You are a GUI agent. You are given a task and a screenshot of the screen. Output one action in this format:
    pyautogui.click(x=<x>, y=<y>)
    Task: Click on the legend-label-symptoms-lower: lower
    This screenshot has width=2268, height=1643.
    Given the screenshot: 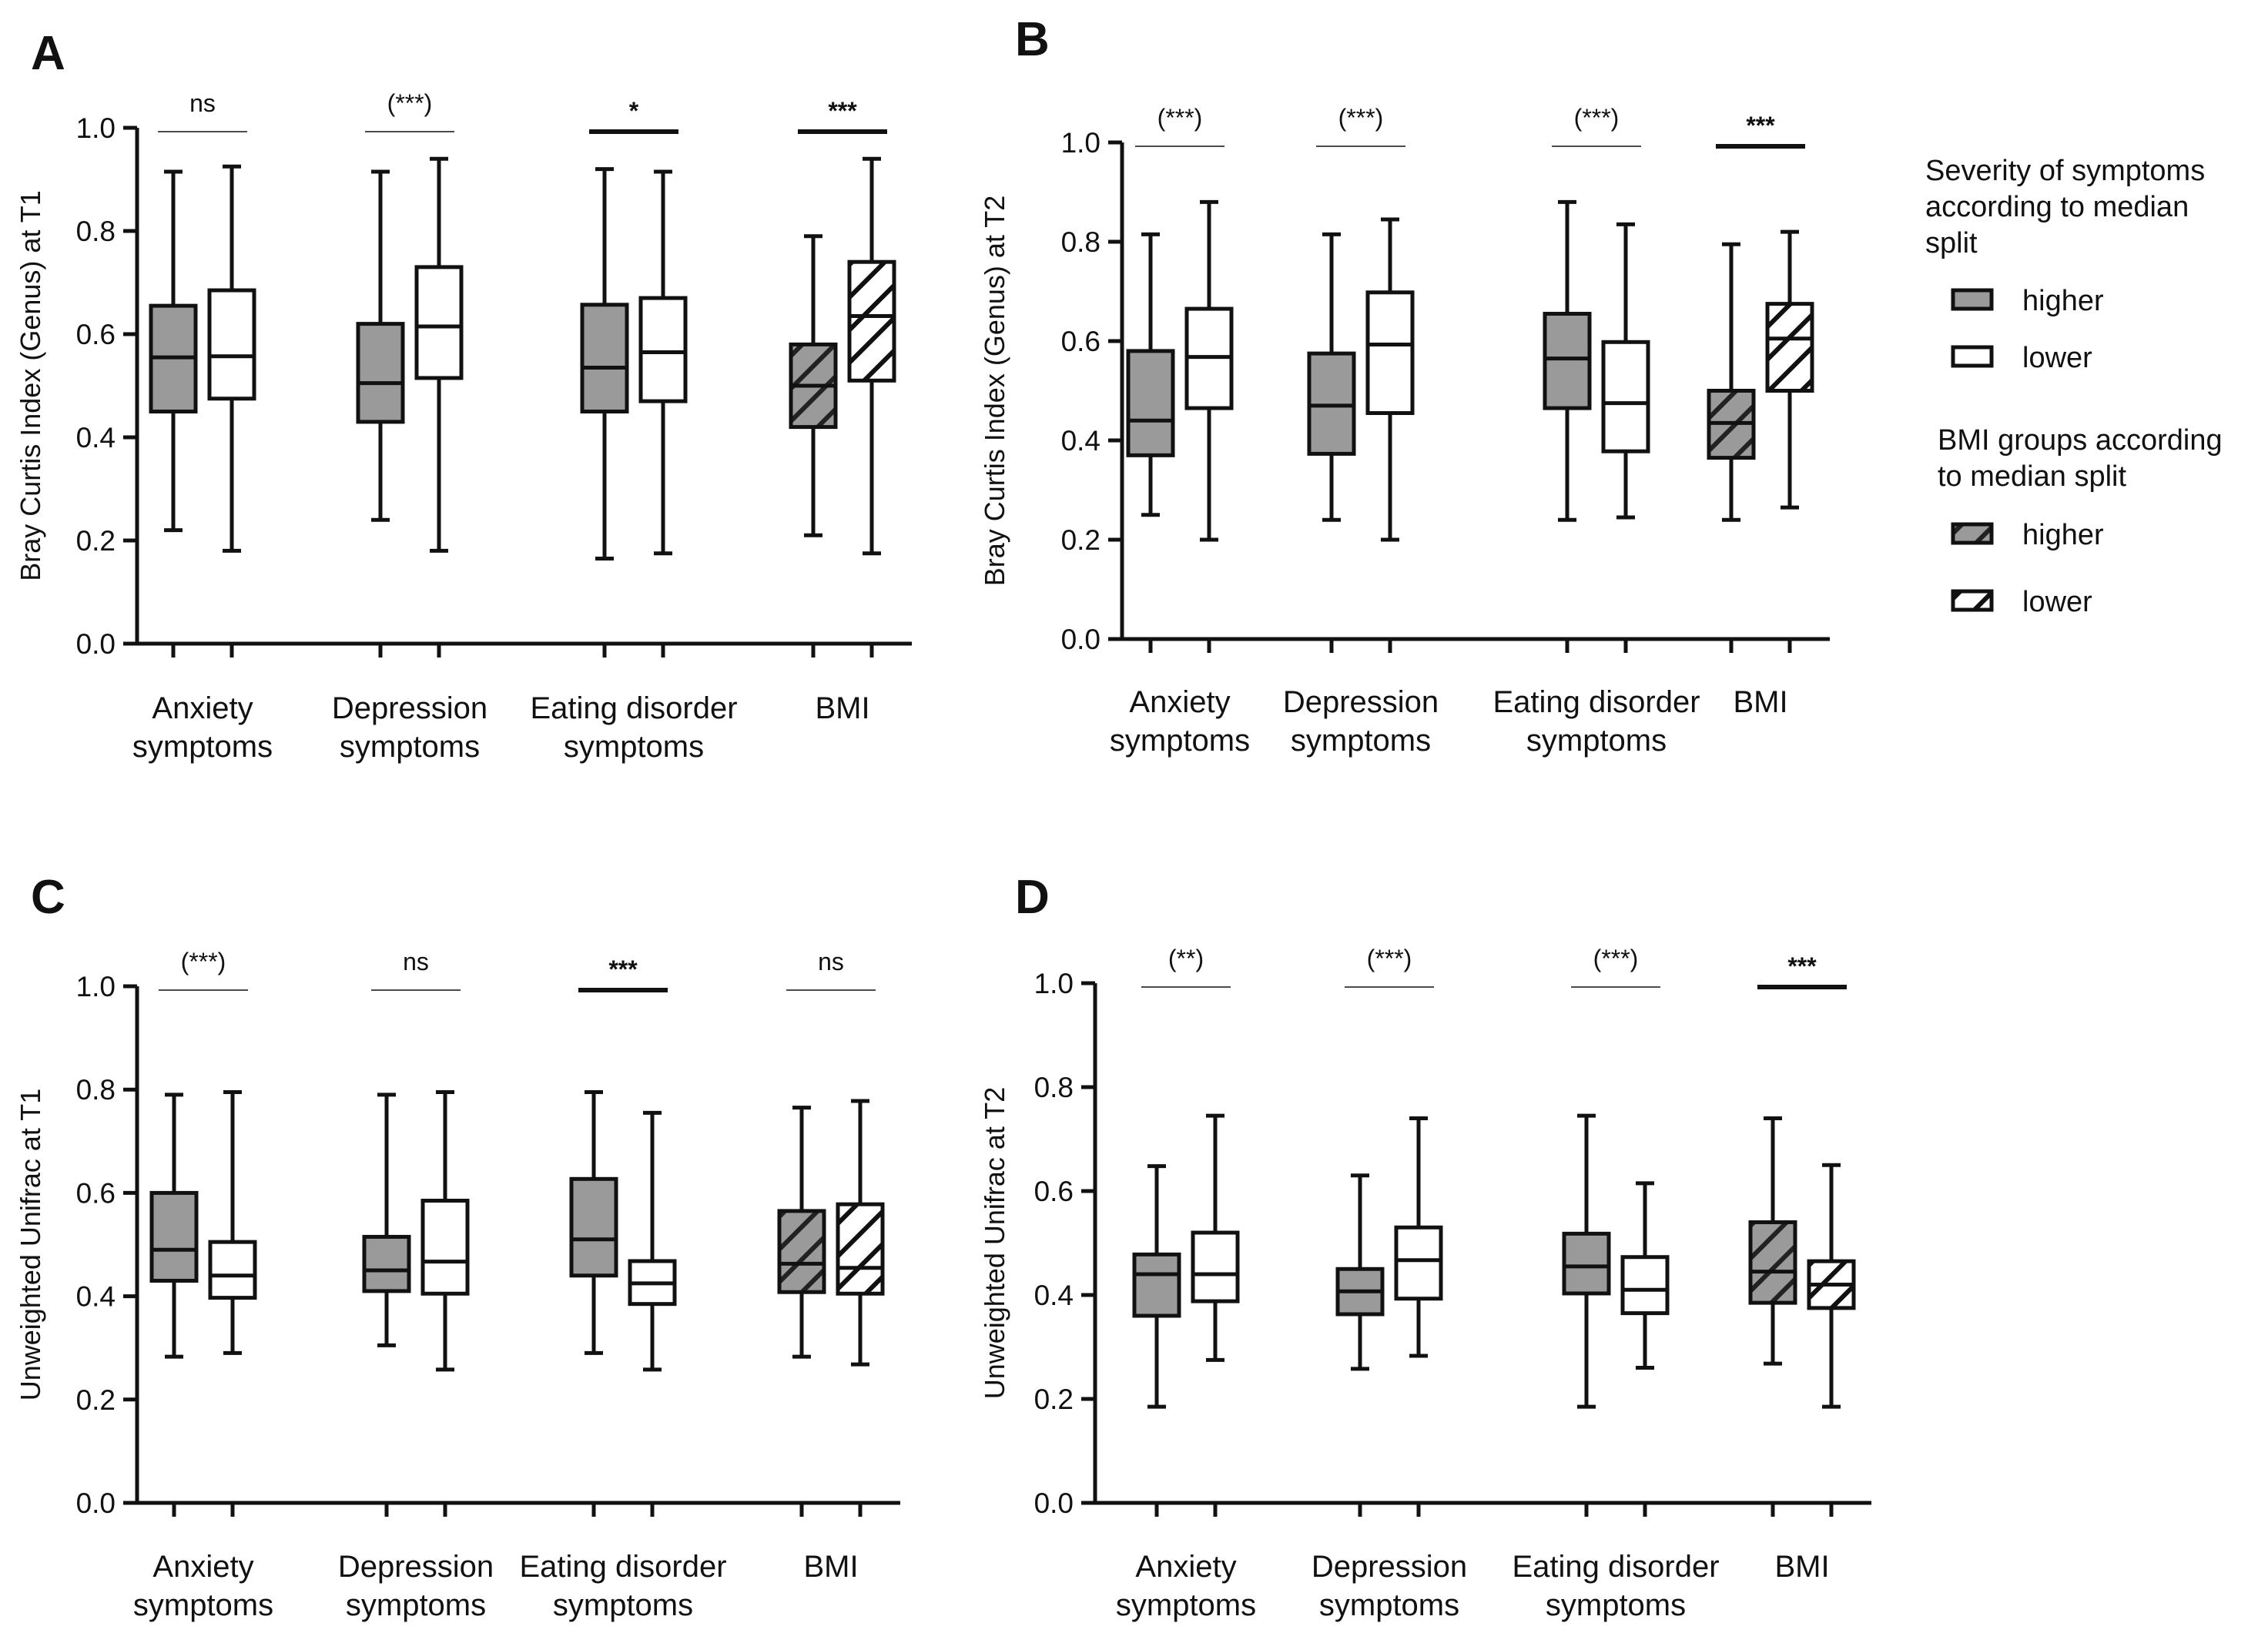 What is the action you would take?
    pyautogui.click(x=2057, y=358)
    